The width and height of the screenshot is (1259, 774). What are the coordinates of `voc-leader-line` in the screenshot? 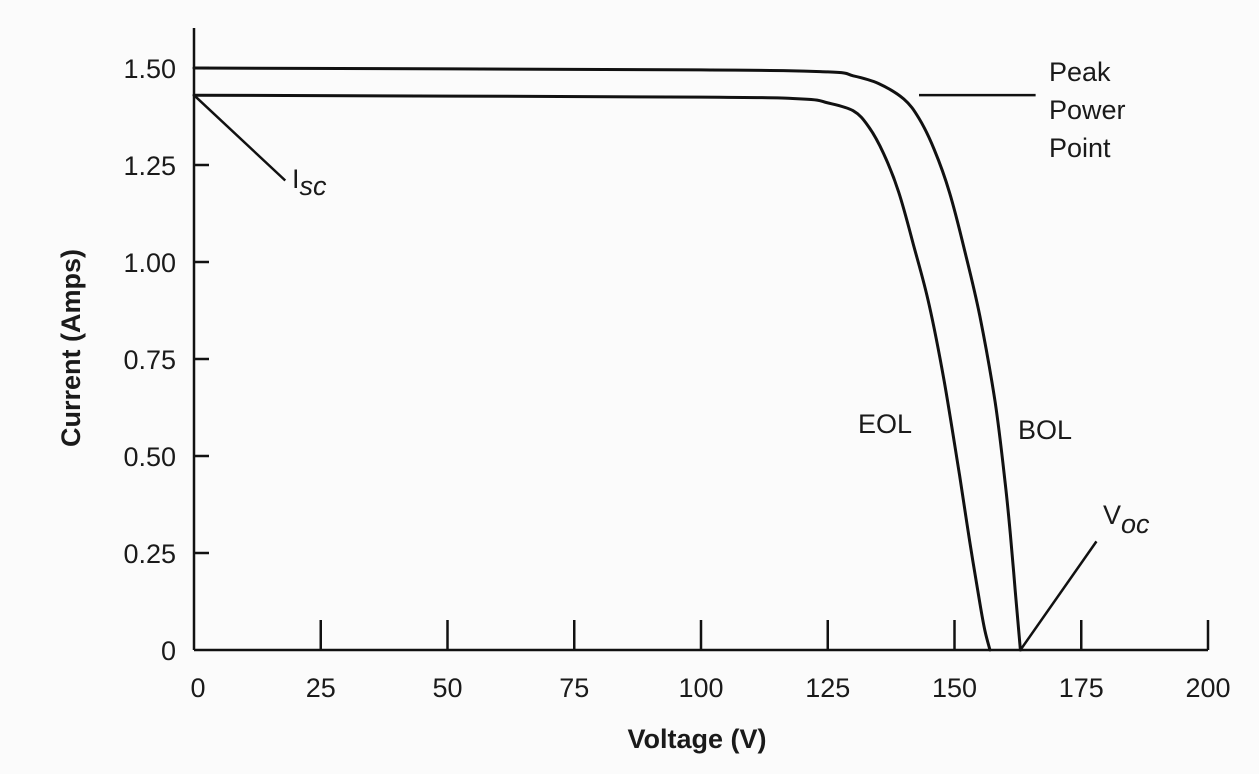 It's located at (1058, 595).